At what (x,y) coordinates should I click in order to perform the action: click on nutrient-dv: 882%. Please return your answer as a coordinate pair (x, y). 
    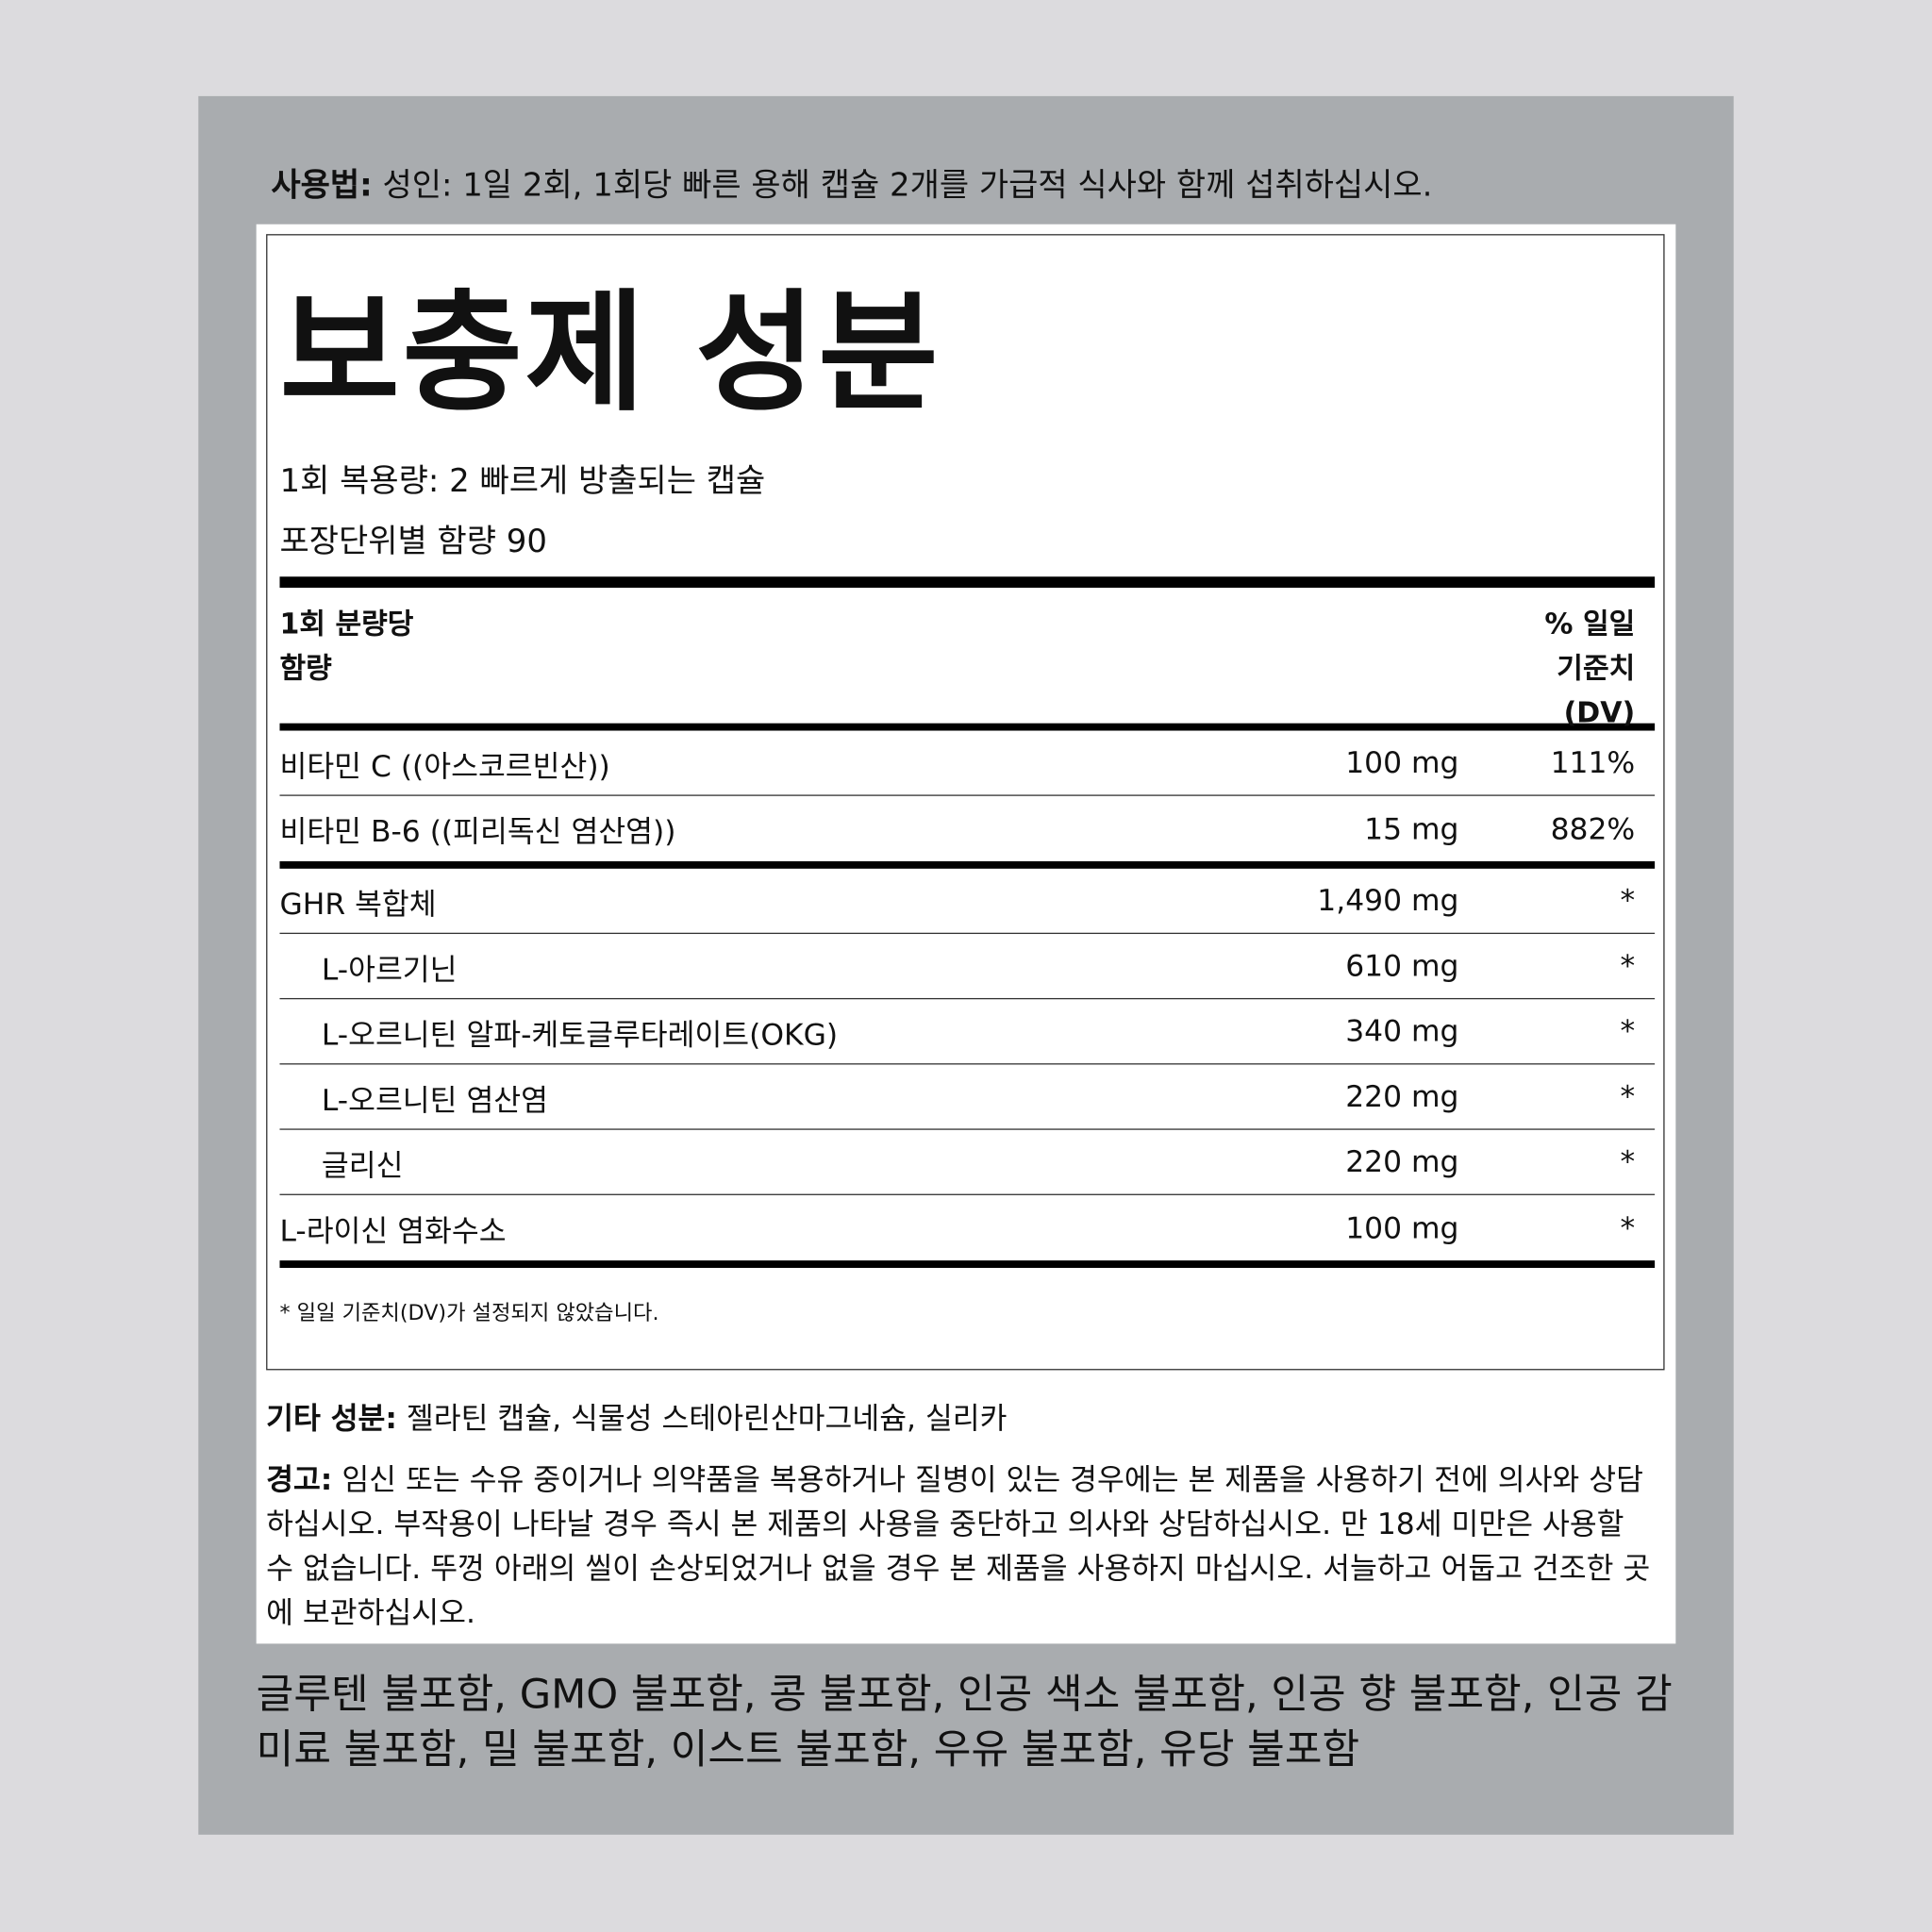
    Looking at the image, I should click on (1593, 828).